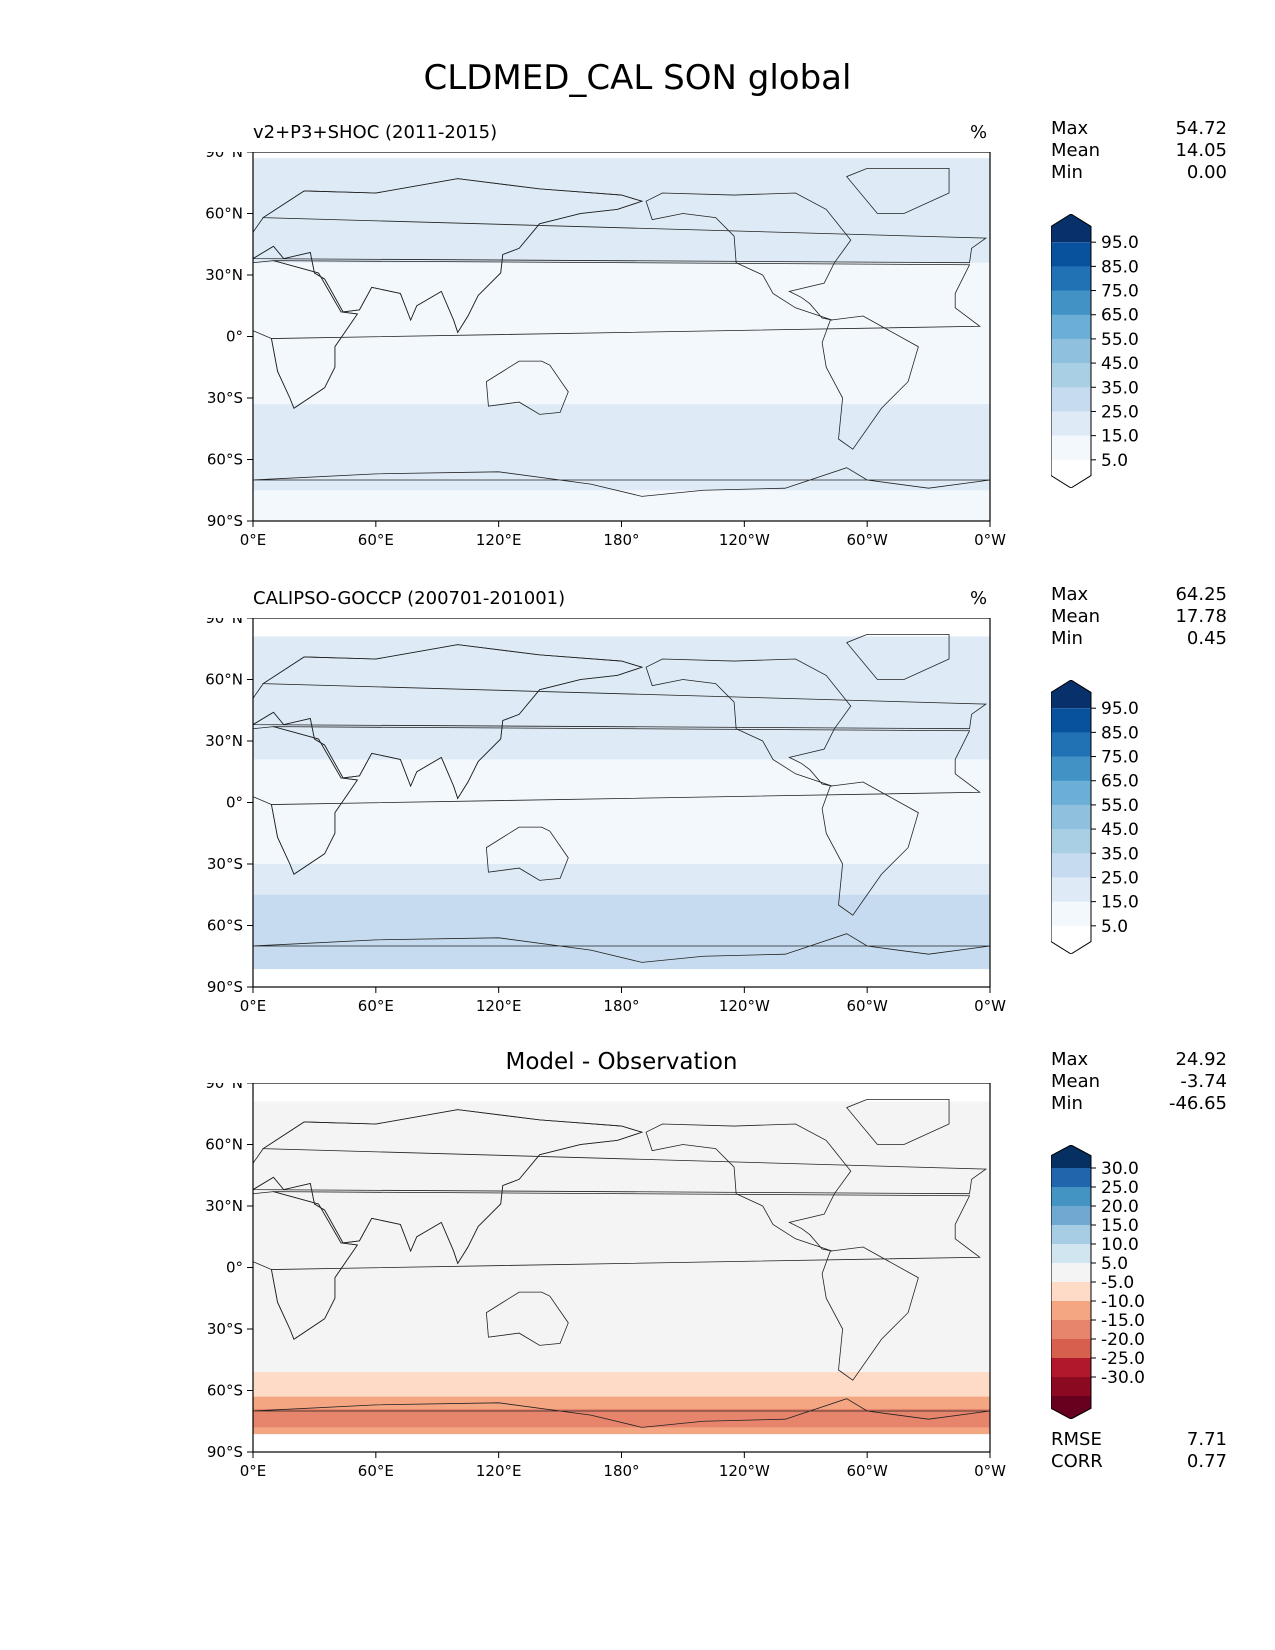 This screenshot has height=1650, width=1275. I want to click on coastline-australia, so click(527, 387).